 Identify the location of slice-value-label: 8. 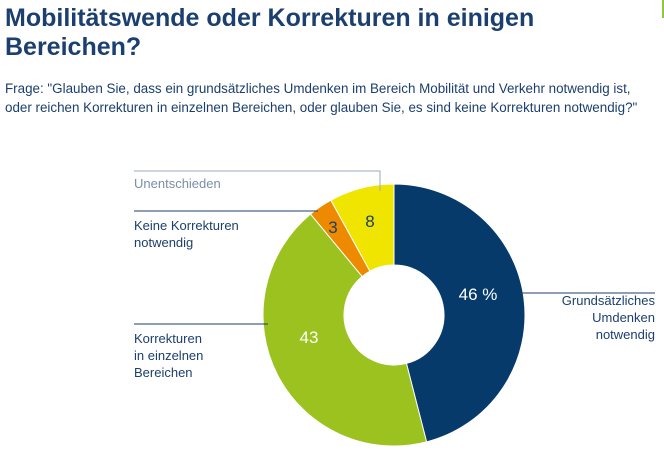
(369, 221).